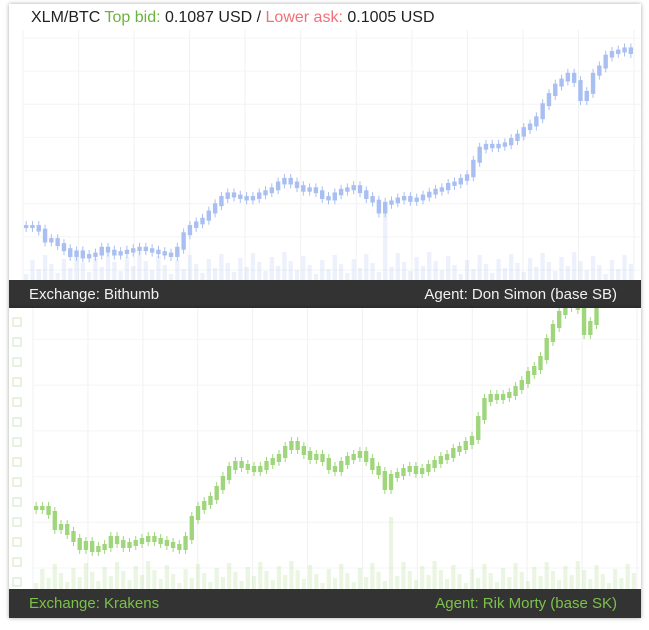 This screenshot has height=630, width=649. I want to click on top-bid-label: Top bid:, so click(132, 17).